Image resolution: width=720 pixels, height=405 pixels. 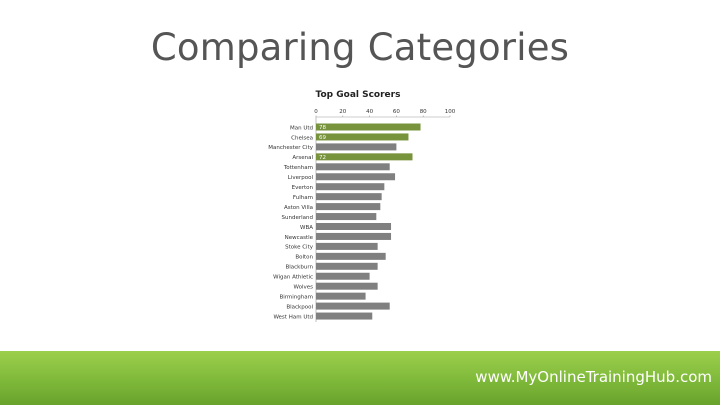 I want to click on footer-bar, so click(x=360, y=378).